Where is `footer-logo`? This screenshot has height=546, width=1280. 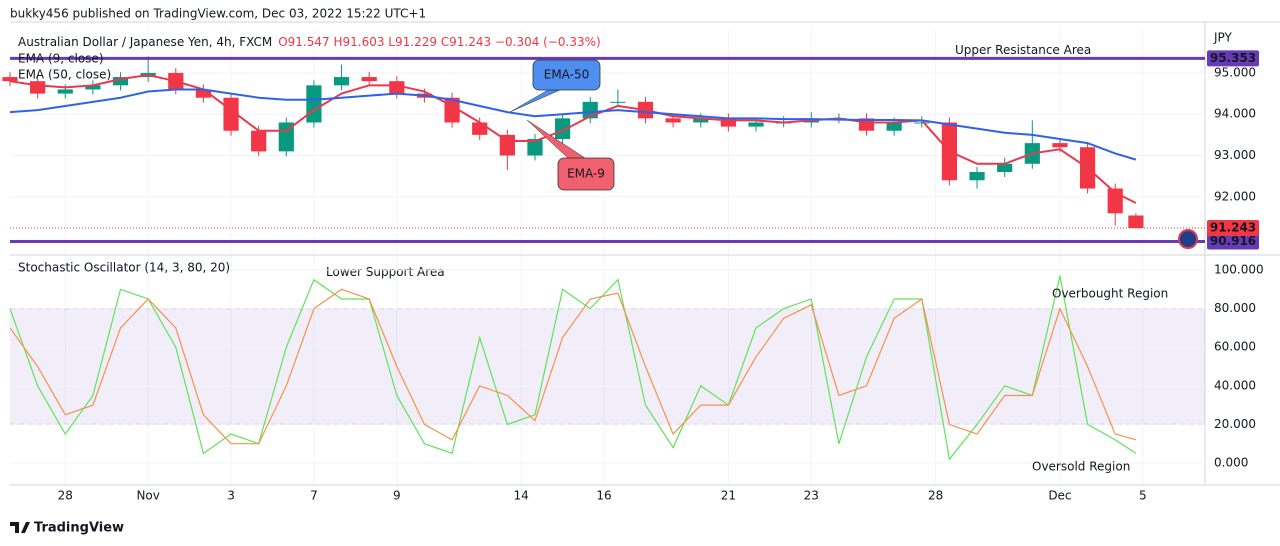
footer-logo is located at coordinates (20, 527).